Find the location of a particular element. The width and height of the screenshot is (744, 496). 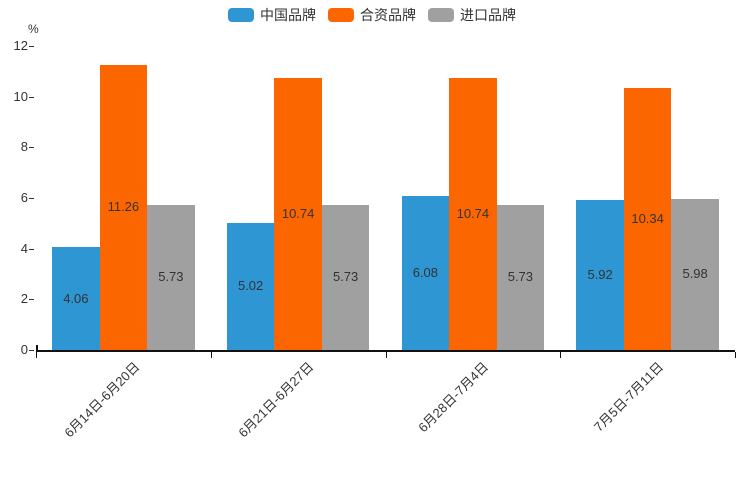

bar-合资品牌-2 is located at coordinates (298, 213).